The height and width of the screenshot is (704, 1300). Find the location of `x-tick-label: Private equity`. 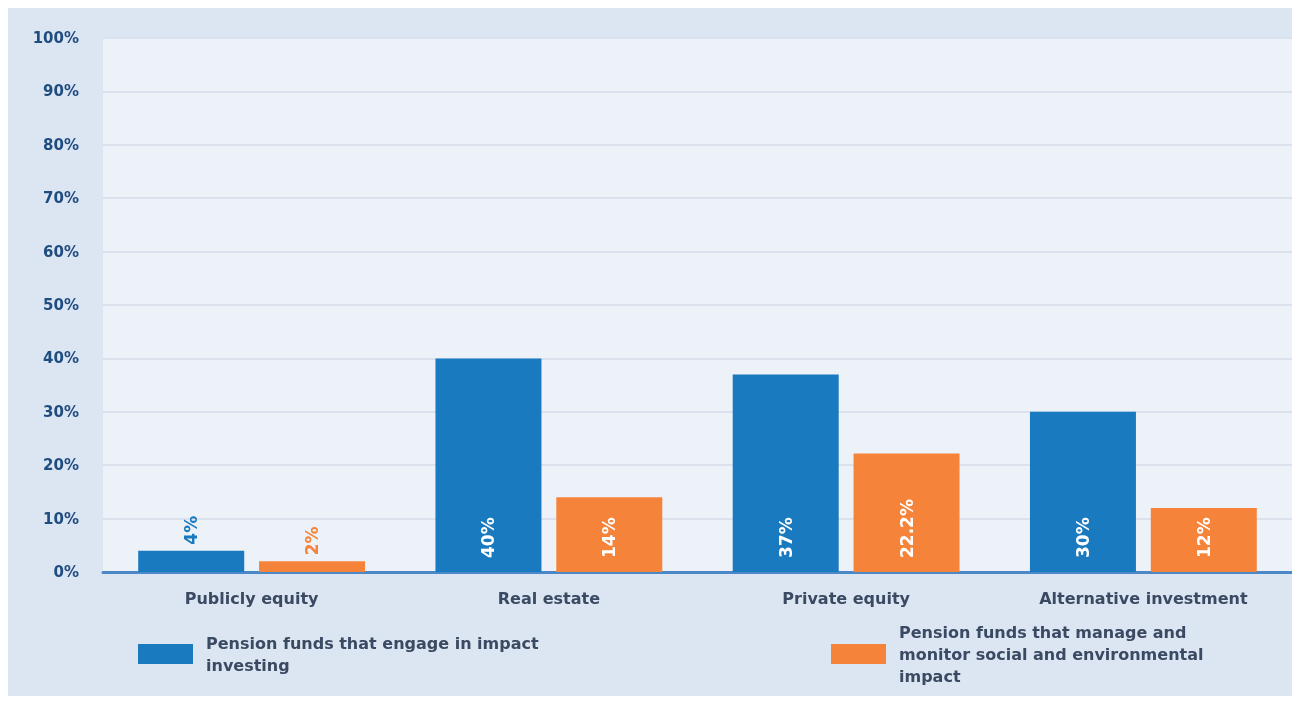

x-tick-label: Private equity is located at coordinates (846, 598).